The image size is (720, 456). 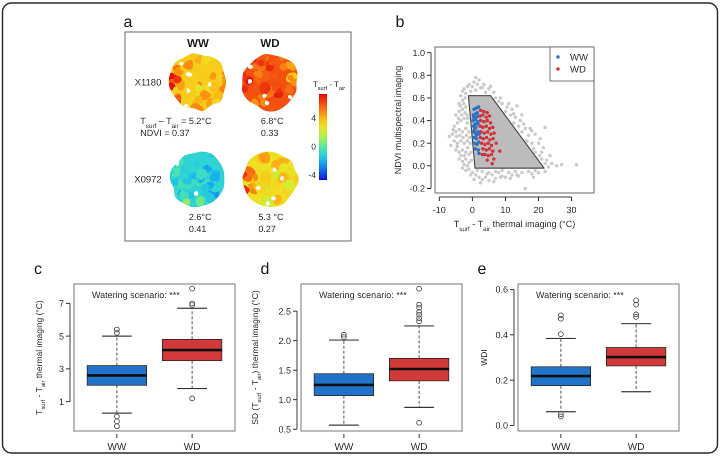 What do you see at coordinates (538, 210) in the screenshot?
I see `x-tick-label: 20` at bounding box center [538, 210].